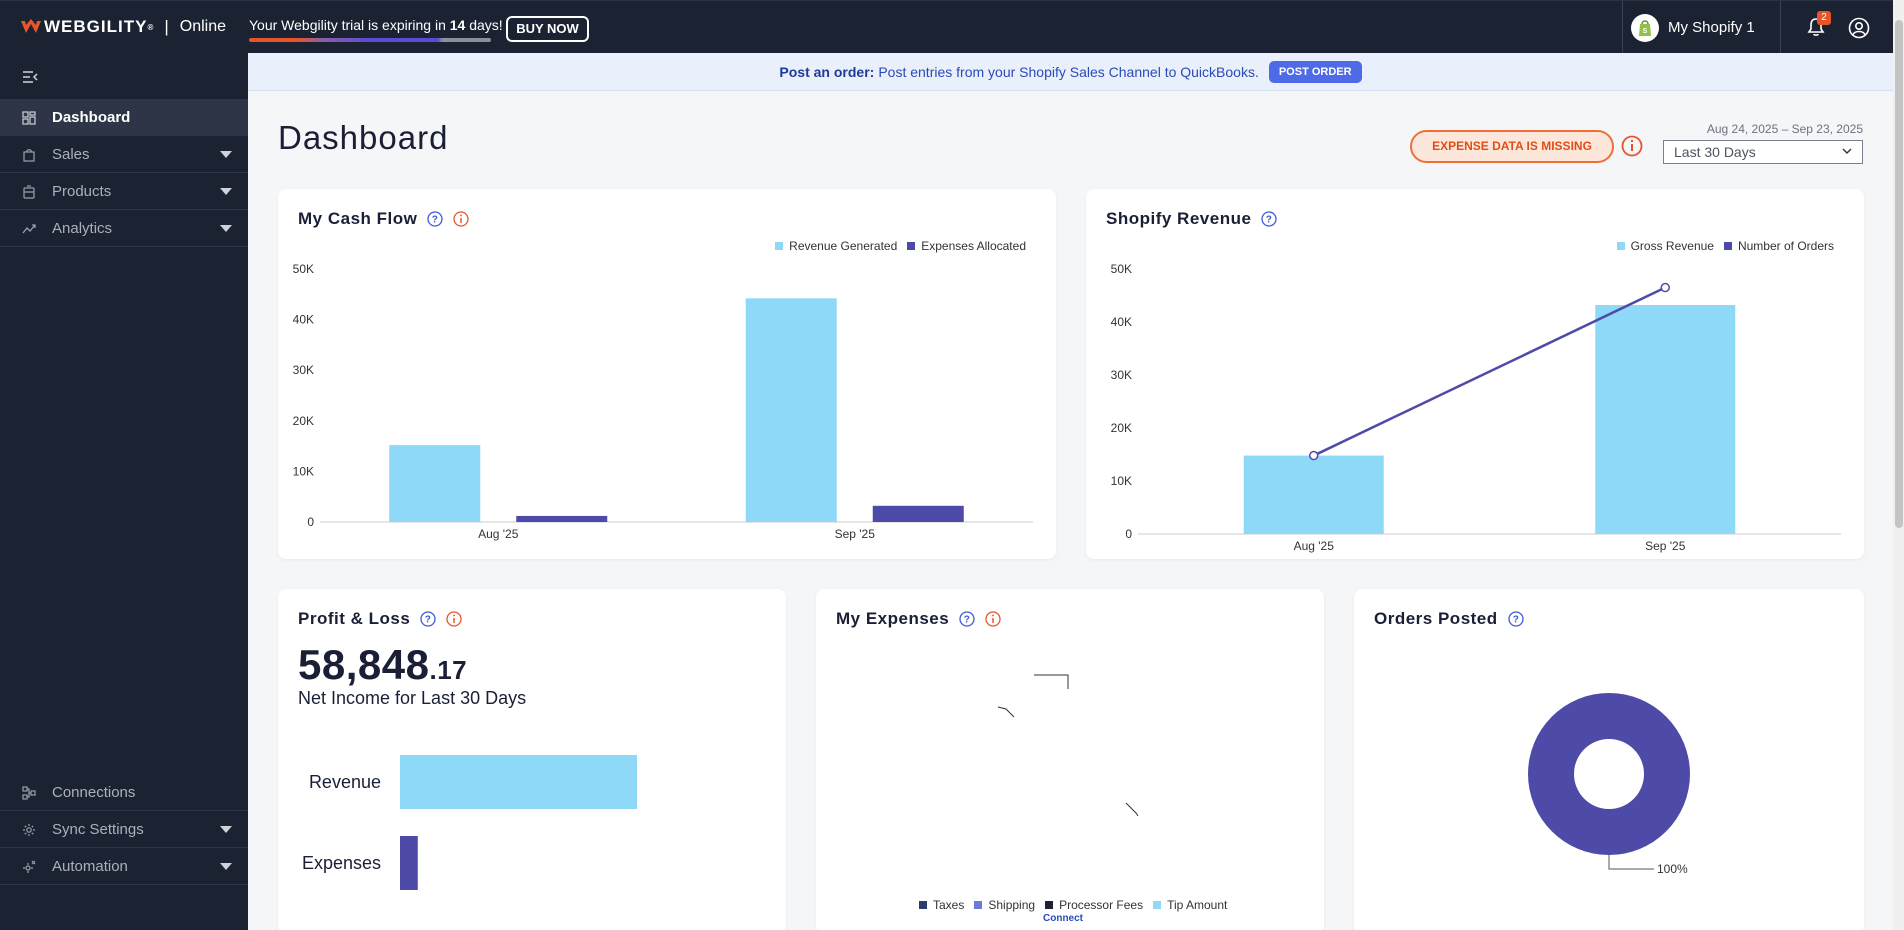 The height and width of the screenshot is (930, 1904). Describe the element at coordinates (1068, 745) in the screenshot. I see `expenses-leader-lines` at that location.